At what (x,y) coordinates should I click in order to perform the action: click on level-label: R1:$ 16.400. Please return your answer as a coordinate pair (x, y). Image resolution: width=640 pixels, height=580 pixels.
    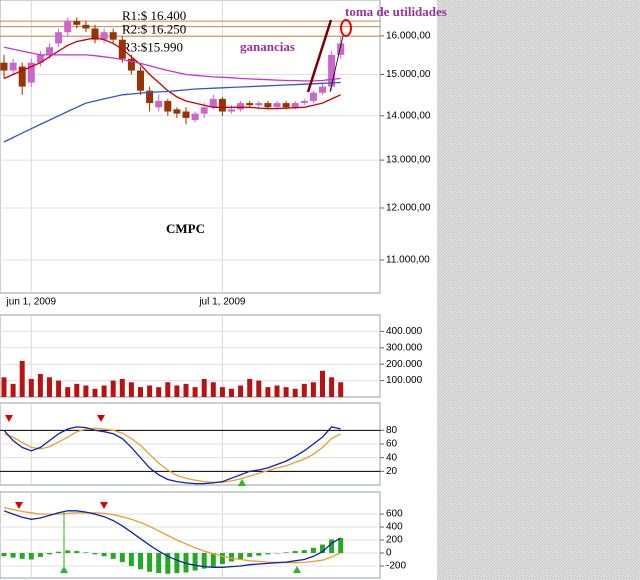
    Looking at the image, I should click on (154, 15).